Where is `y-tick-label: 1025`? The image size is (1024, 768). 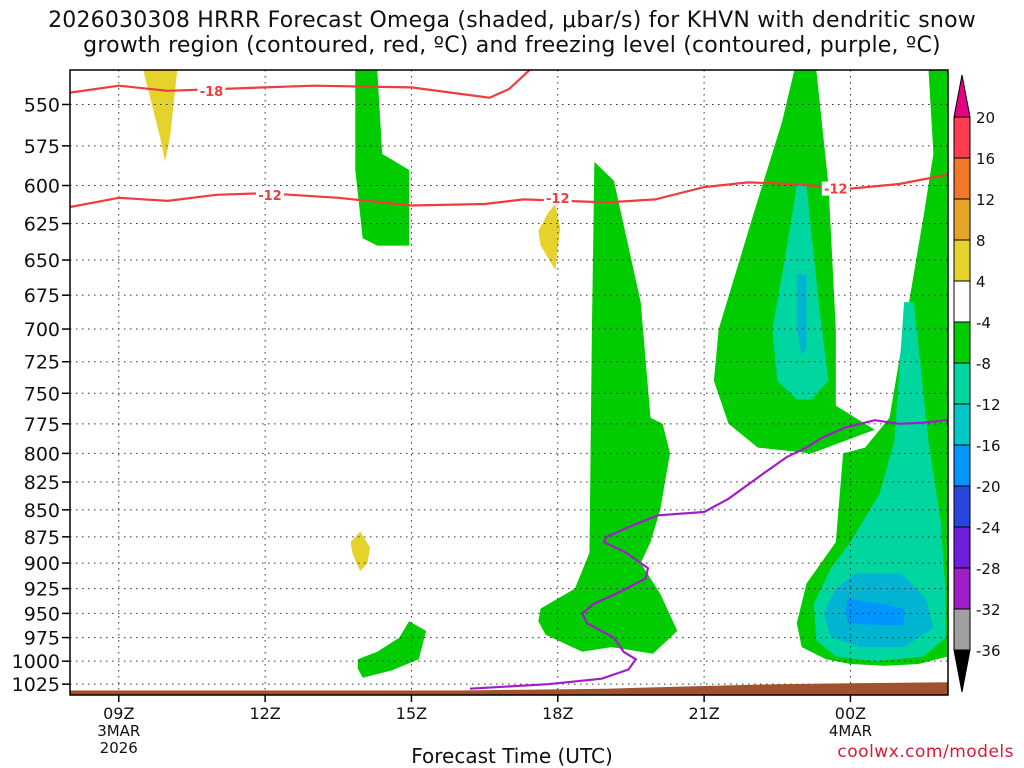
y-tick-label: 1025 is located at coordinates (36, 685).